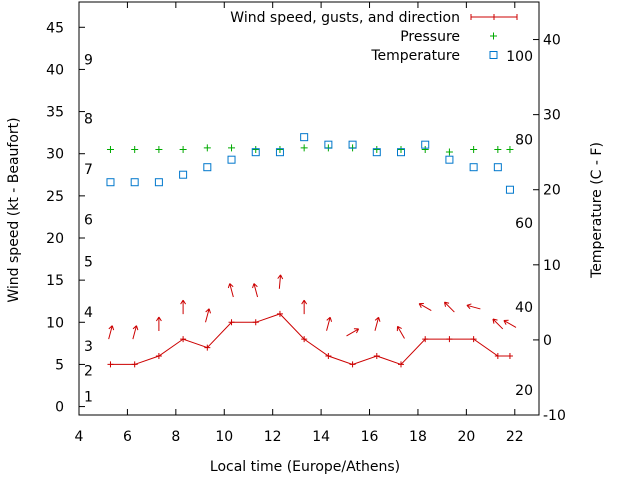 This screenshot has width=640, height=480. Describe the element at coordinates (552, 116) in the screenshot. I see `y-right-tick-label: 30` at that location.